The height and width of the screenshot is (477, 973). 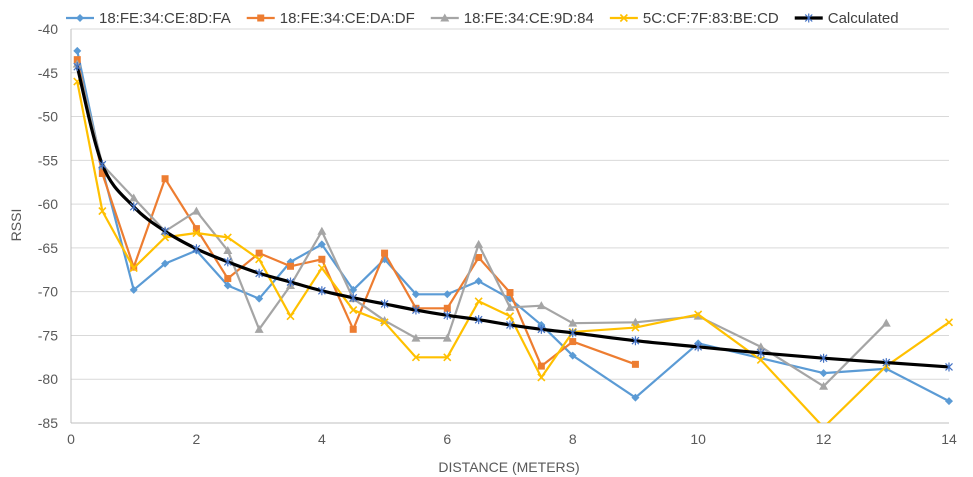 I want to click on legend-label: 18:FE:34:CE:DA:DF, so click(x=347, y=18).